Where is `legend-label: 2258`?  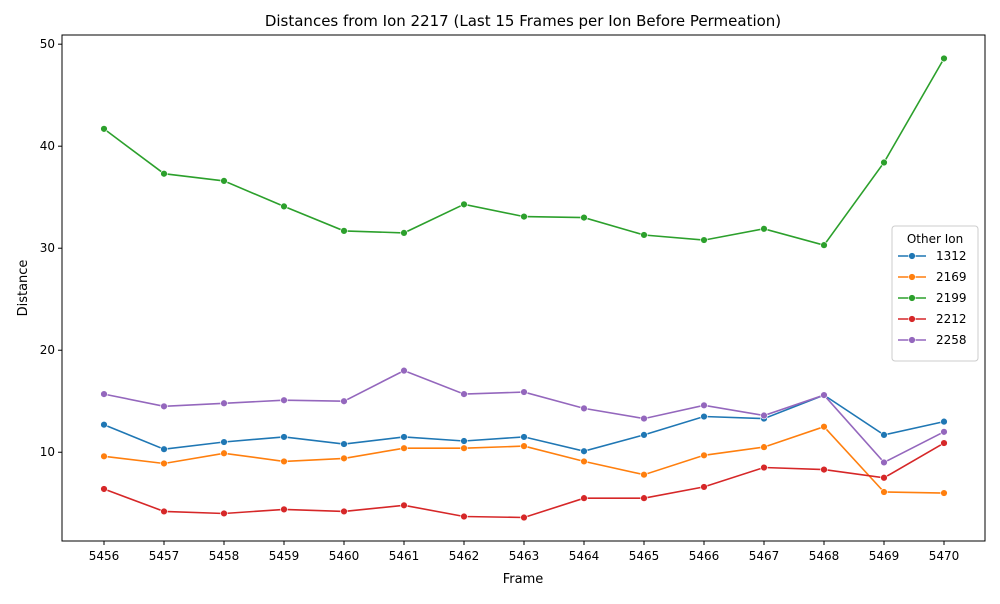
legend-label: 2258 is located at coordinates (951, 340).